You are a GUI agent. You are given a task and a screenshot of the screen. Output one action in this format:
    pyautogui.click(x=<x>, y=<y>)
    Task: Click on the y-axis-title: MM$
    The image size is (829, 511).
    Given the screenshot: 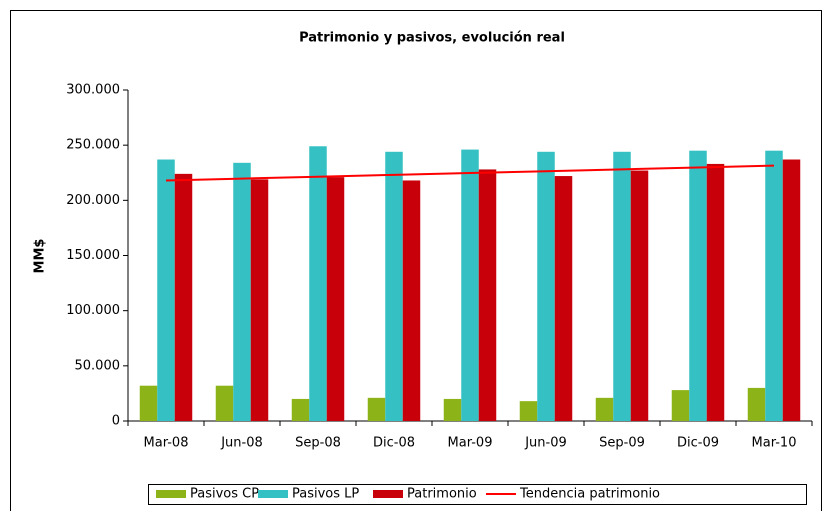 What is the action you would take?
    pyautogui.click(x=40, y=256)
    